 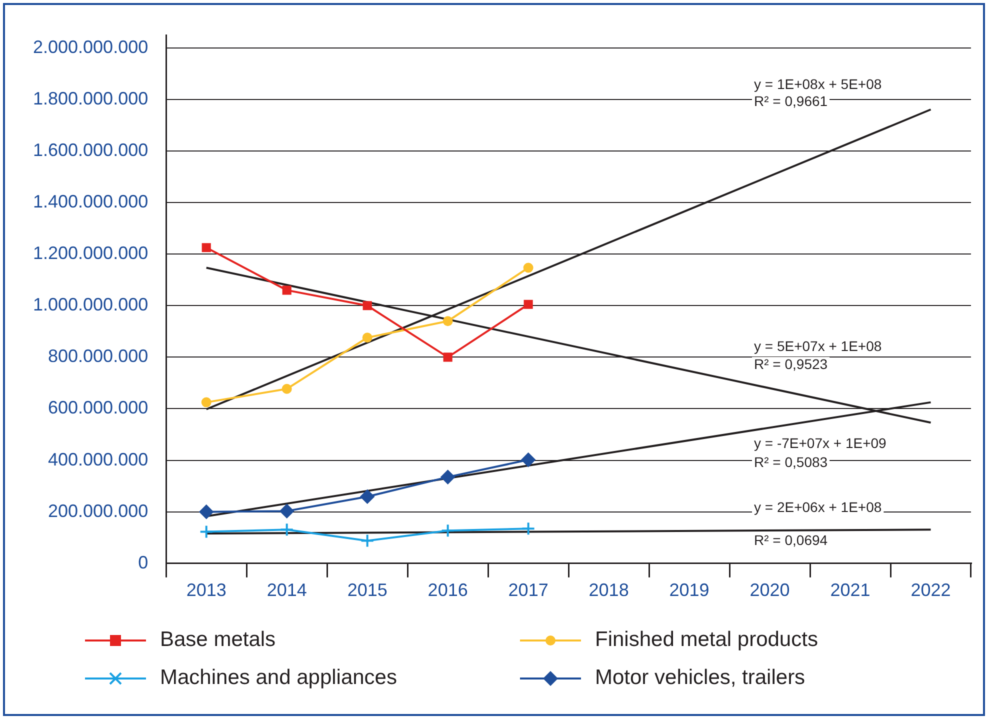 I want to click on x-tick-label: 2019, so click(x=689, y=590).